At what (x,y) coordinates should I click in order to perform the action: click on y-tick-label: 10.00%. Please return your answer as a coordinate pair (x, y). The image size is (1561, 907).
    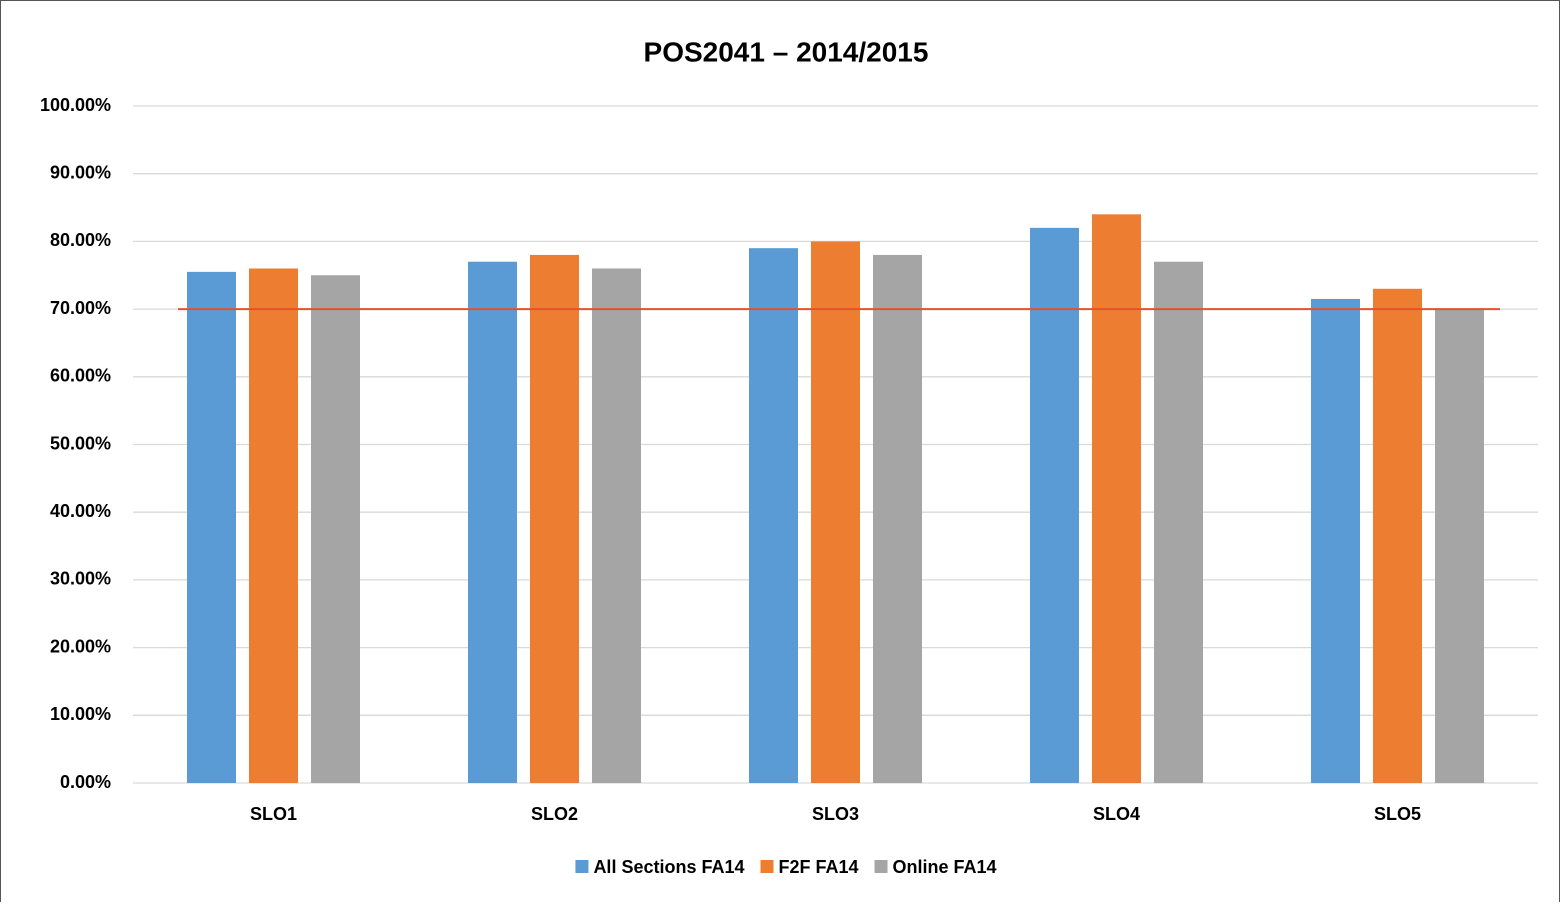
    Looking at the image, I should click on (80, 714).